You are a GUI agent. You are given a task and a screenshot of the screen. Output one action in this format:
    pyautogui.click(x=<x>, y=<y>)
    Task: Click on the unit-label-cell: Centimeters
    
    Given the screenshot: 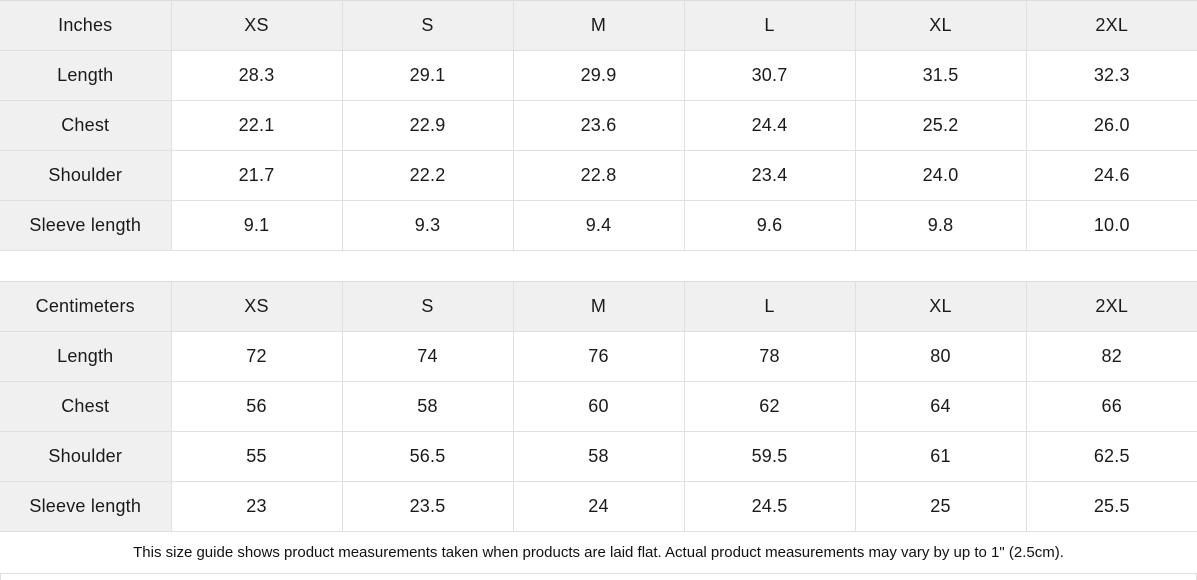 What is the action you would take?
    pyautogui.click(x=86, y=306)
    